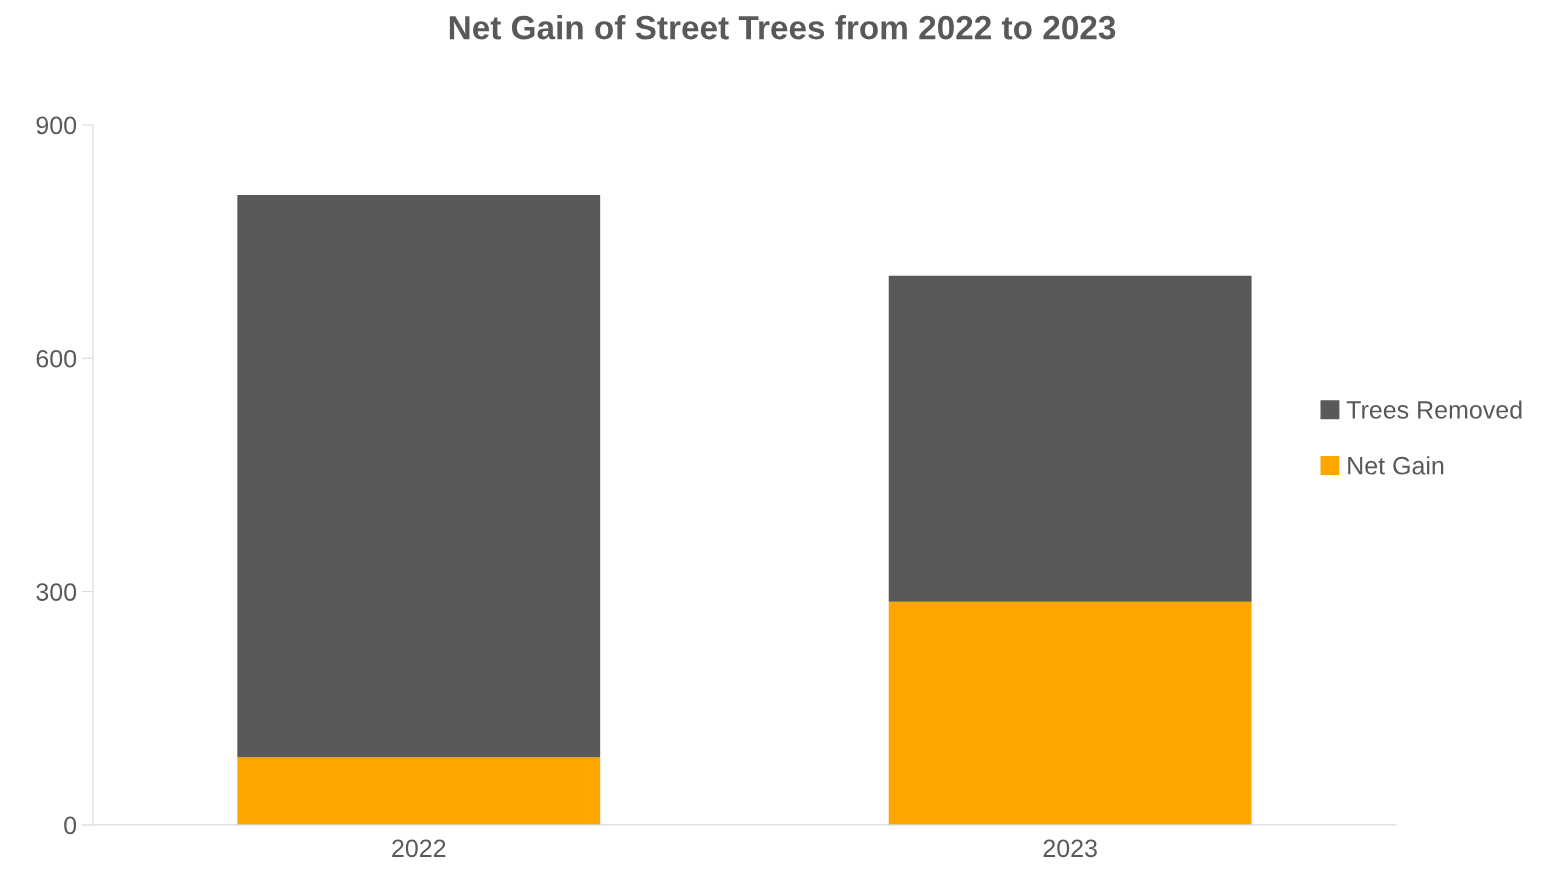  Describe the element at coordinates (56, 592) in the screenshot. I see `y-tick-label: 300` at that location.